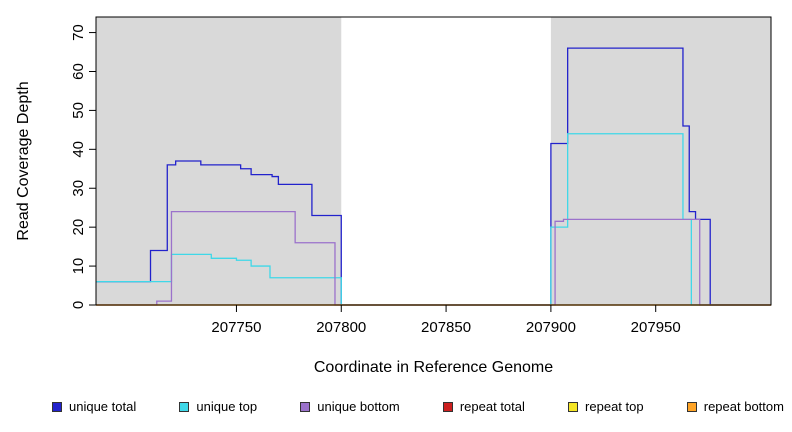 The height and width of the screenshot is (432, 792). What do you see at coordinates (78, 266) in the screenshot?
I see `y-tick-label: 10` at bounding box center [78, 266].